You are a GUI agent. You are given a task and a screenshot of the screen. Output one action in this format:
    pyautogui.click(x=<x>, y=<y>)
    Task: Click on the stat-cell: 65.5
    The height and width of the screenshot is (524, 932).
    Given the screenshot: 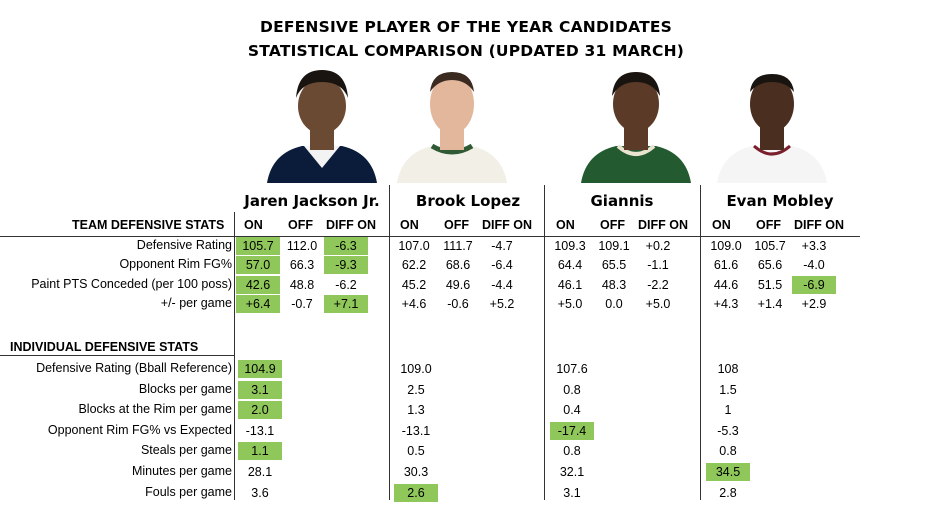 What is the action you would take?
    pyautogui.click(x=614, y=265)
    